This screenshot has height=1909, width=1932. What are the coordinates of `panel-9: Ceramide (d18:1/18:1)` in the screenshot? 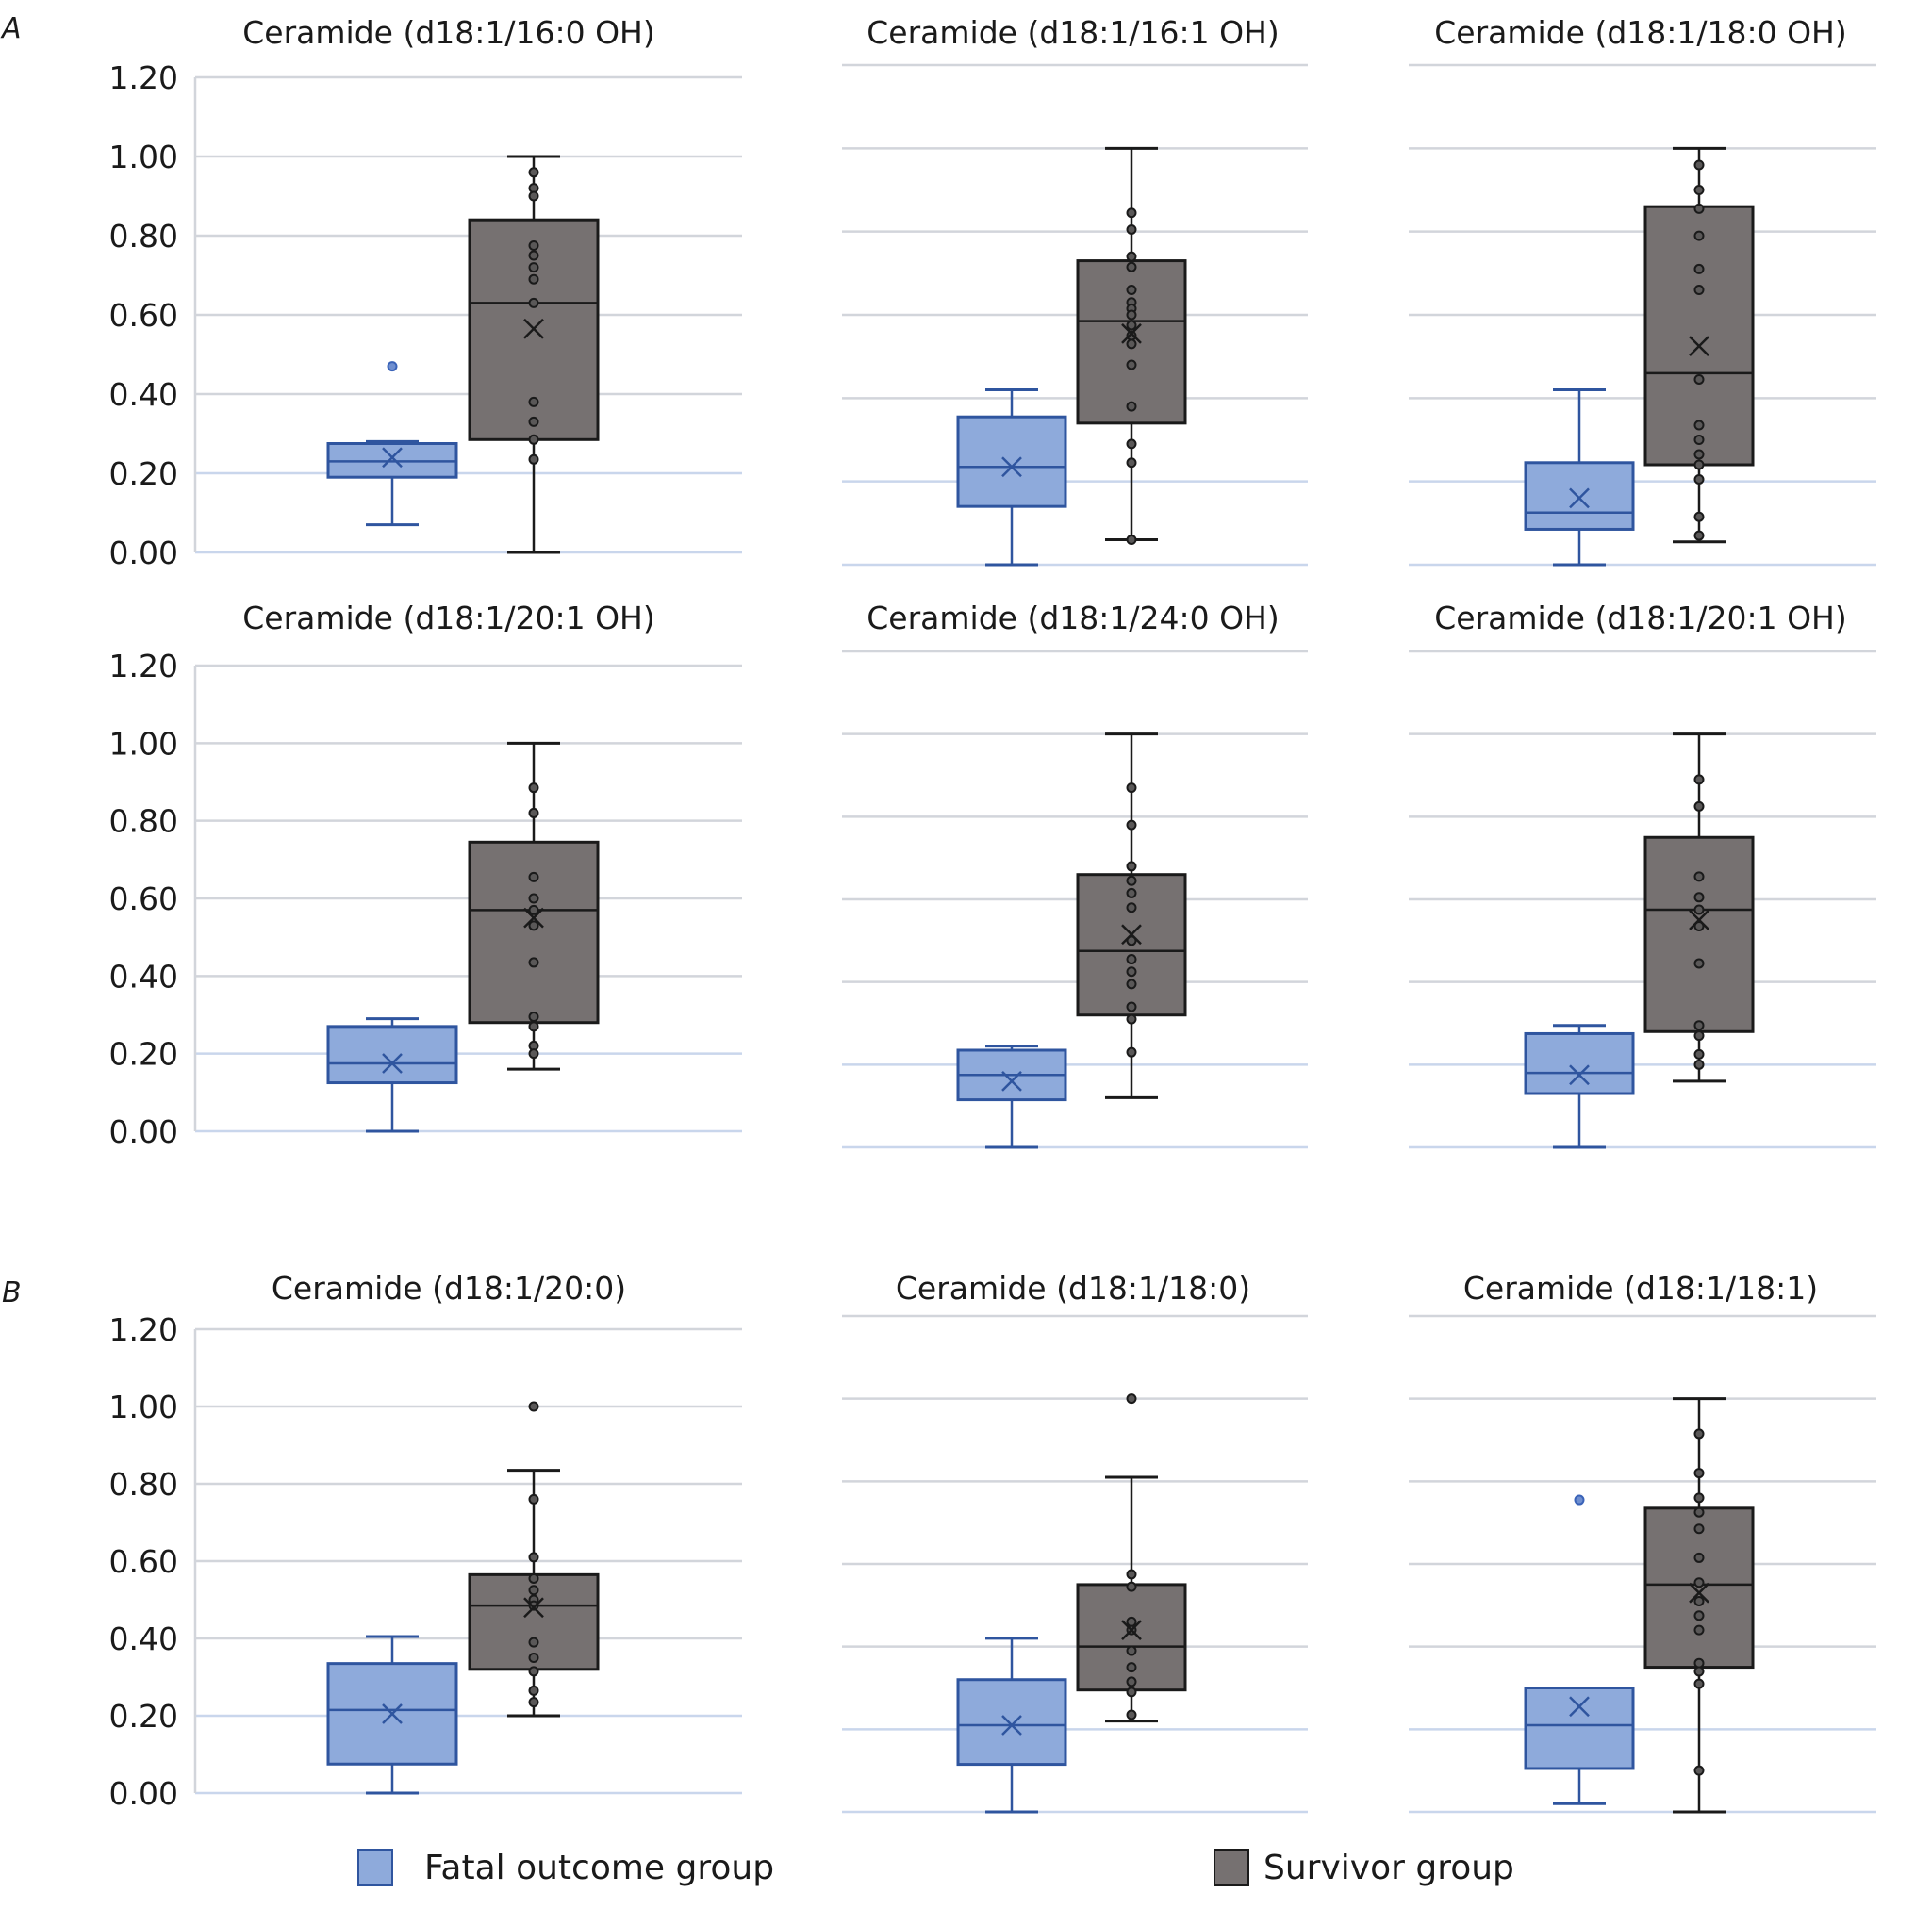 It's located at (1642, 1542).